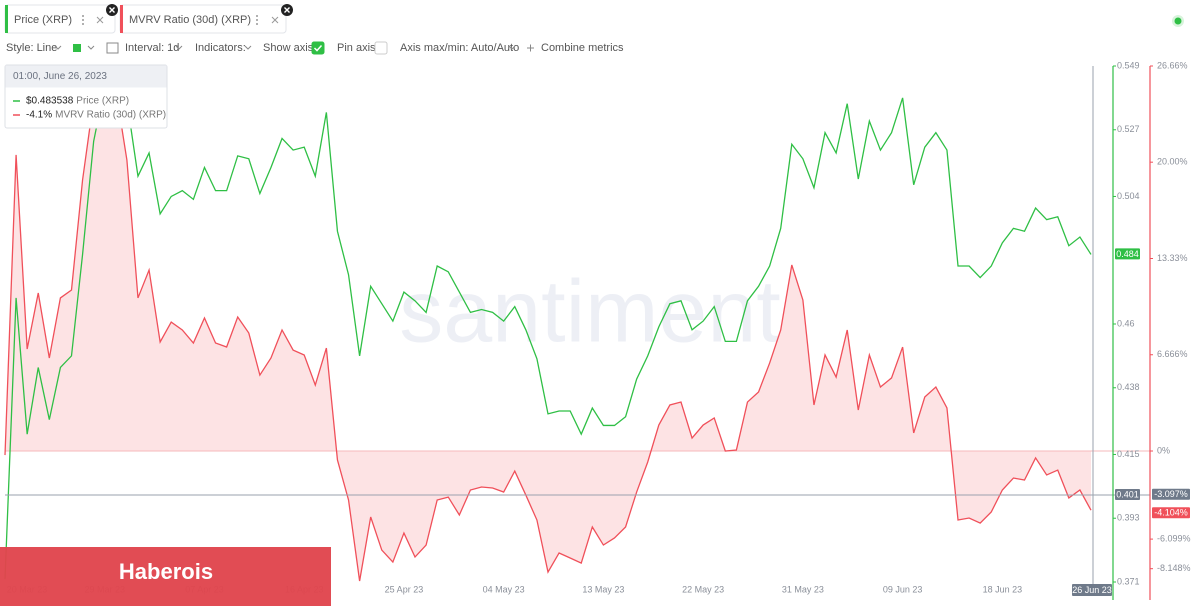 This screenshot has width=1200, height=606. I want to click on y-tick-label: 0.415, so click(1128, 454).